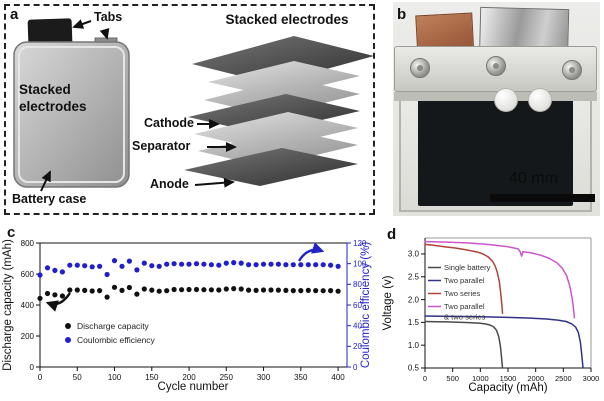 The height and width of the screenshot is (401, 604). Describe the element at coordinates (311, 252) in the screenshot. I see `efficiency-axis-arrow` at that location.